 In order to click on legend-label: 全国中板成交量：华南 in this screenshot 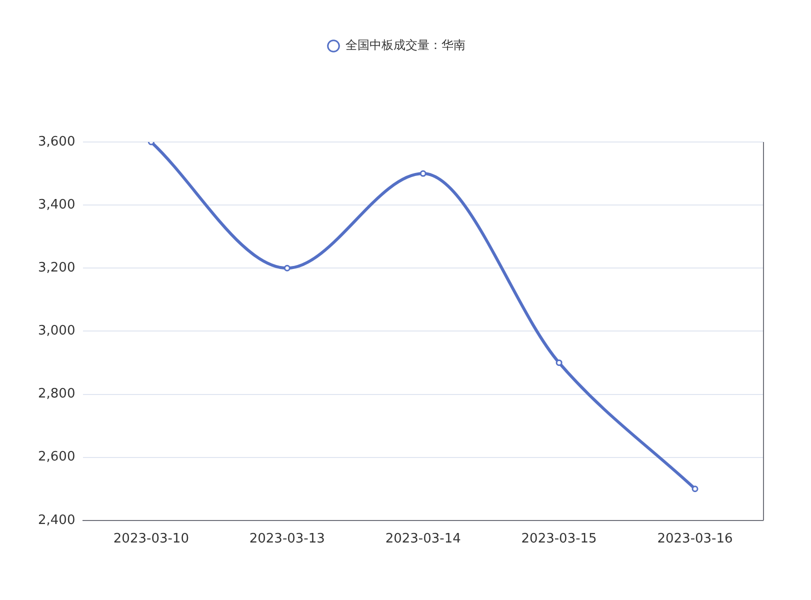, I will do `click(406, 45)`.